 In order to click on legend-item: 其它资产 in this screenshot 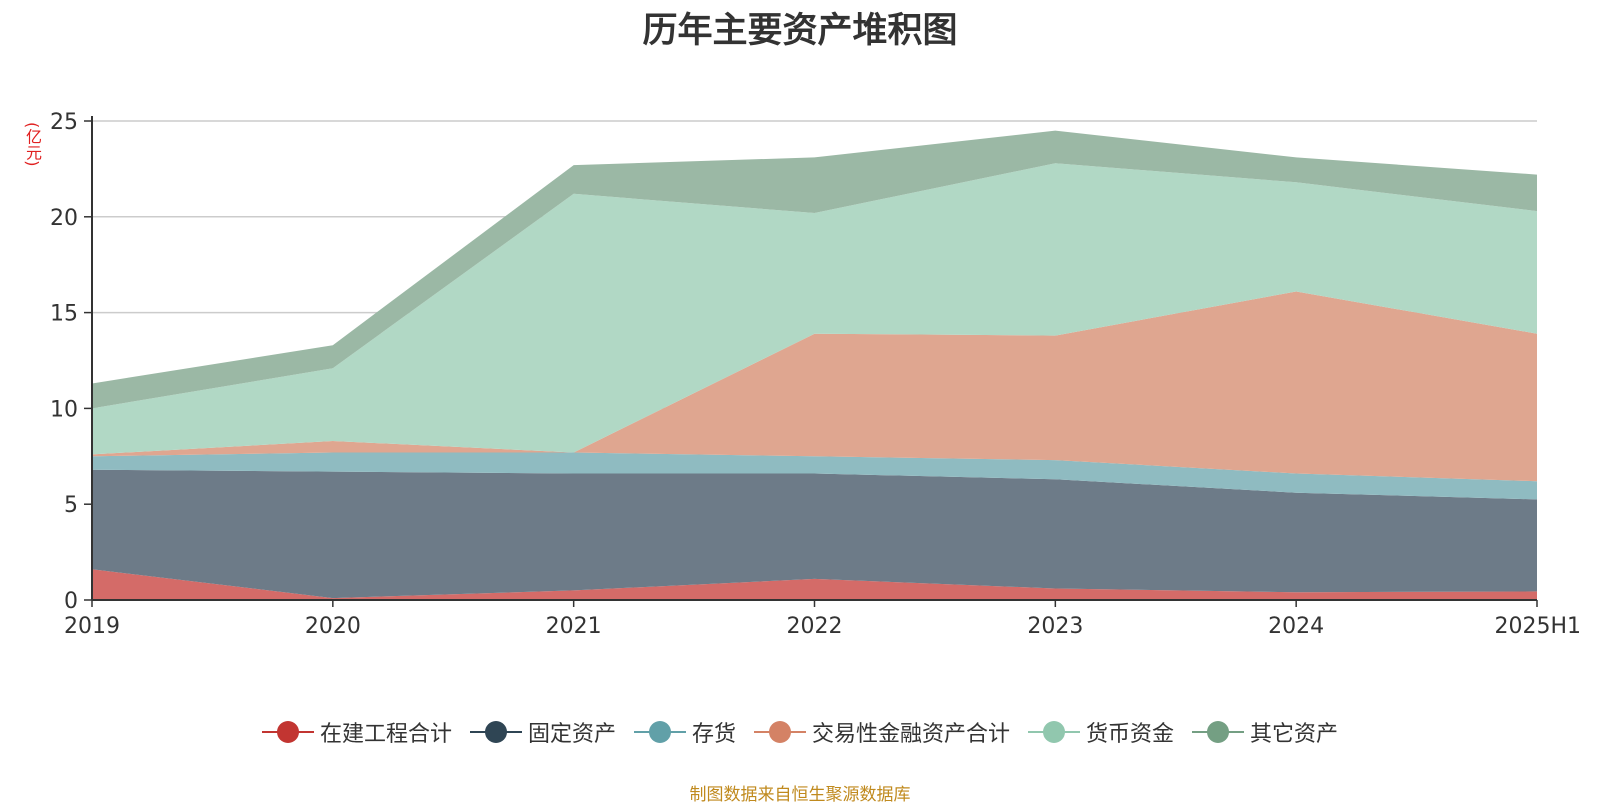, I will do `click(1265, 732)`.